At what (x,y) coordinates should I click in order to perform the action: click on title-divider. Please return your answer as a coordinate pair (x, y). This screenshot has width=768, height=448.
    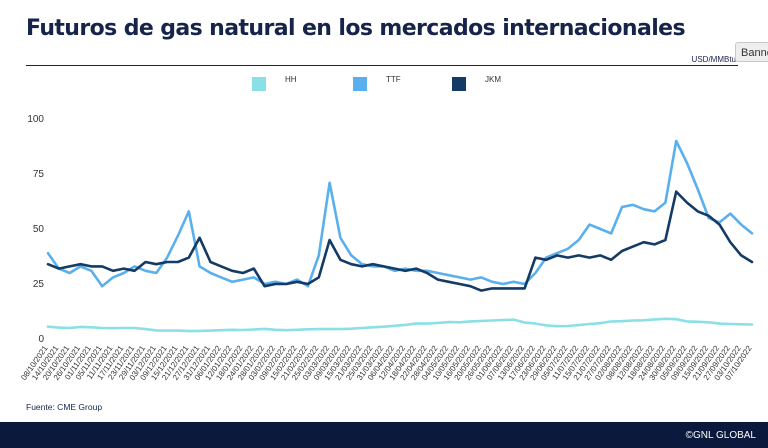
    Looking at the image, I should click on (382, 65).